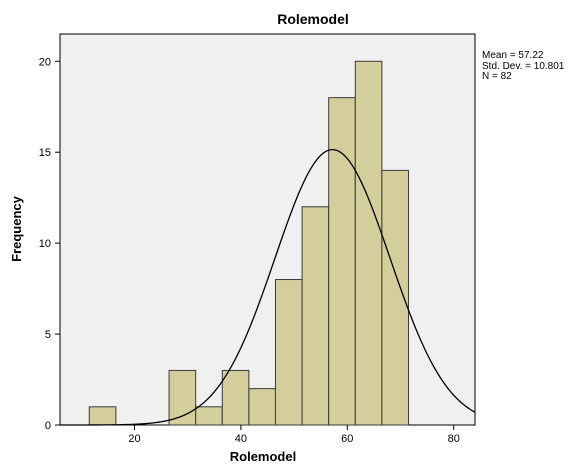  What do you see at coordinates (241, 439) in the screenshot?
I see `x-tick-label: 40` at bounding box center [241, 439].